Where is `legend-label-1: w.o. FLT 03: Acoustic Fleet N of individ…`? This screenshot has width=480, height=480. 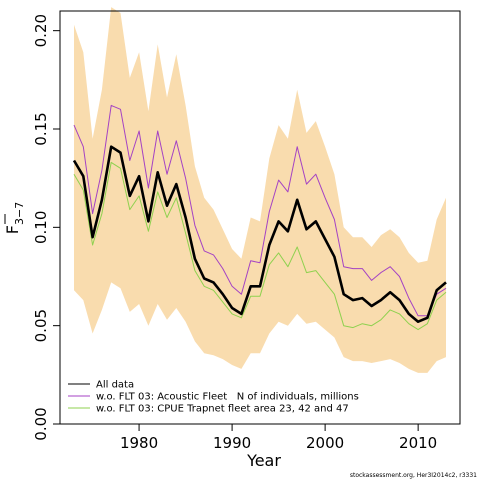 legend-label-1: w.o. FLT 03: Acoustic Fleet N of individ… is located at coordinates (227, 397).